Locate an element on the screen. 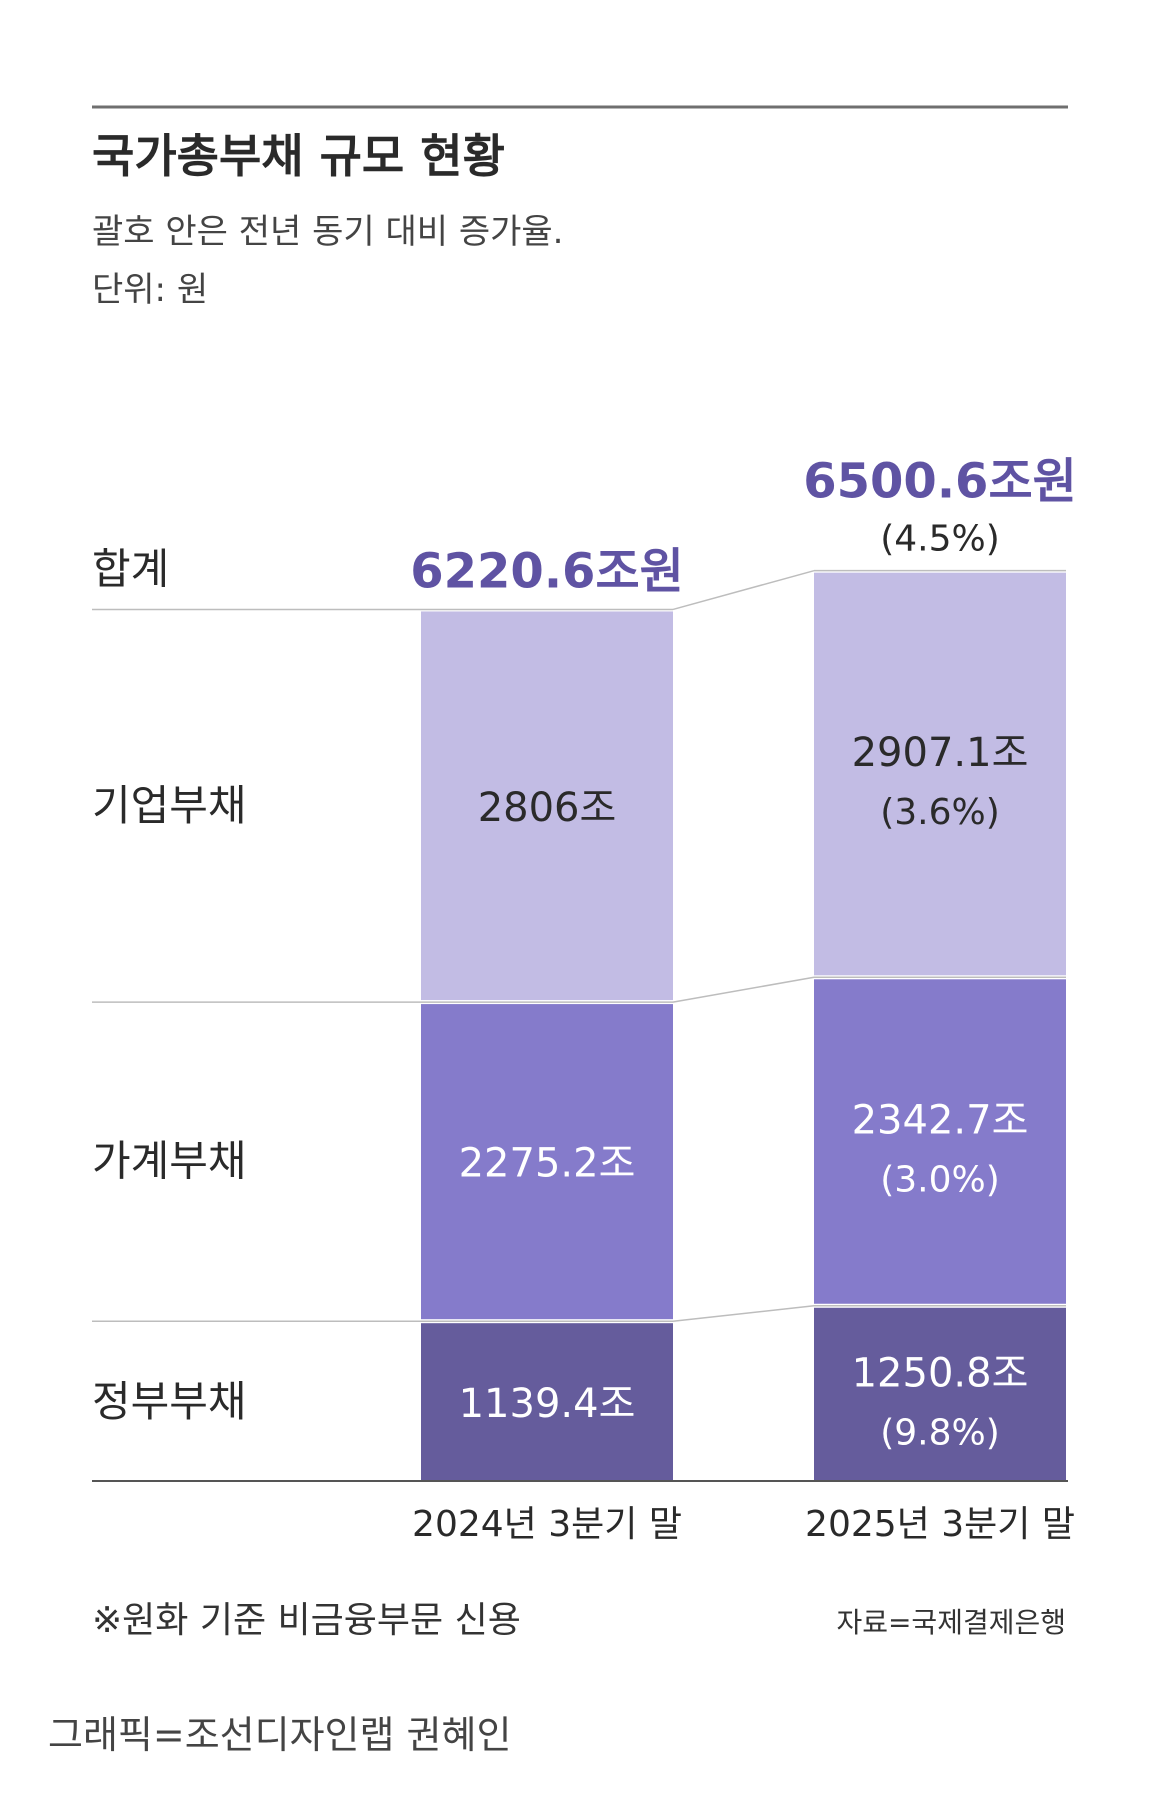 Image resolution: width=1170 pixels, height=1809 pixels. chart-subtitle: 괄호 안은 전년 동기 대비 증가율. is located at coordinates (328, 232).